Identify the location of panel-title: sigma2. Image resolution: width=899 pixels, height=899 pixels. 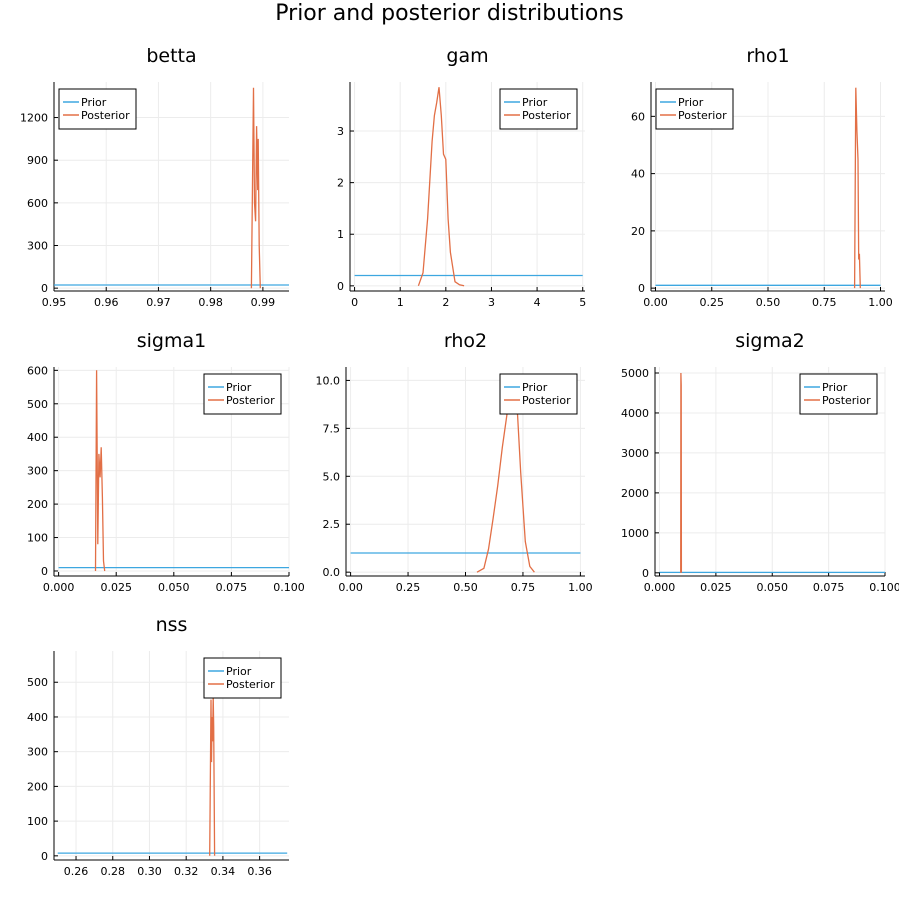
(769, 341).